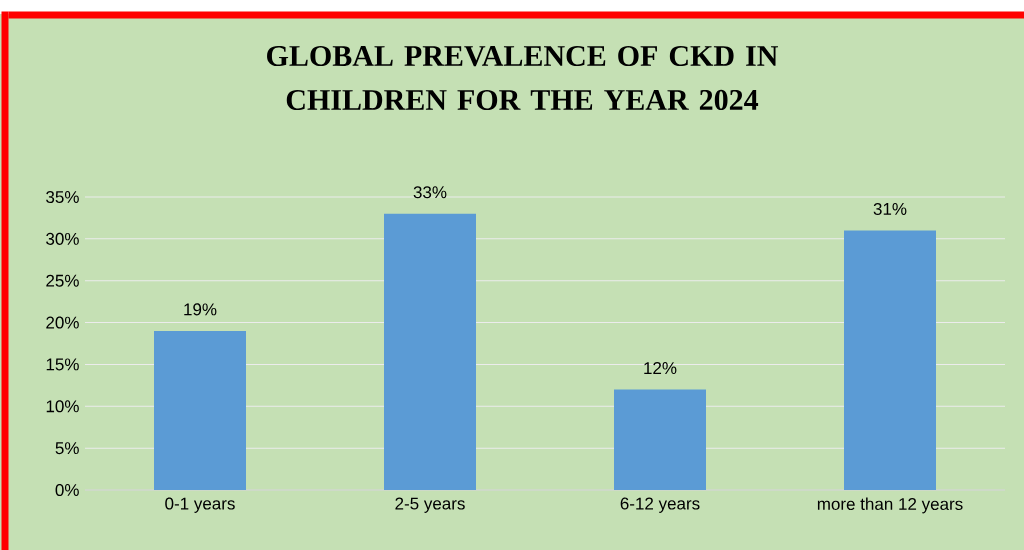 This screenshot has height=550, width=1024. What do you see at coordinates (200, 505) in the screenshot?
I see `x-tick-label: 0-1 years` at bounding box center [200, 505].